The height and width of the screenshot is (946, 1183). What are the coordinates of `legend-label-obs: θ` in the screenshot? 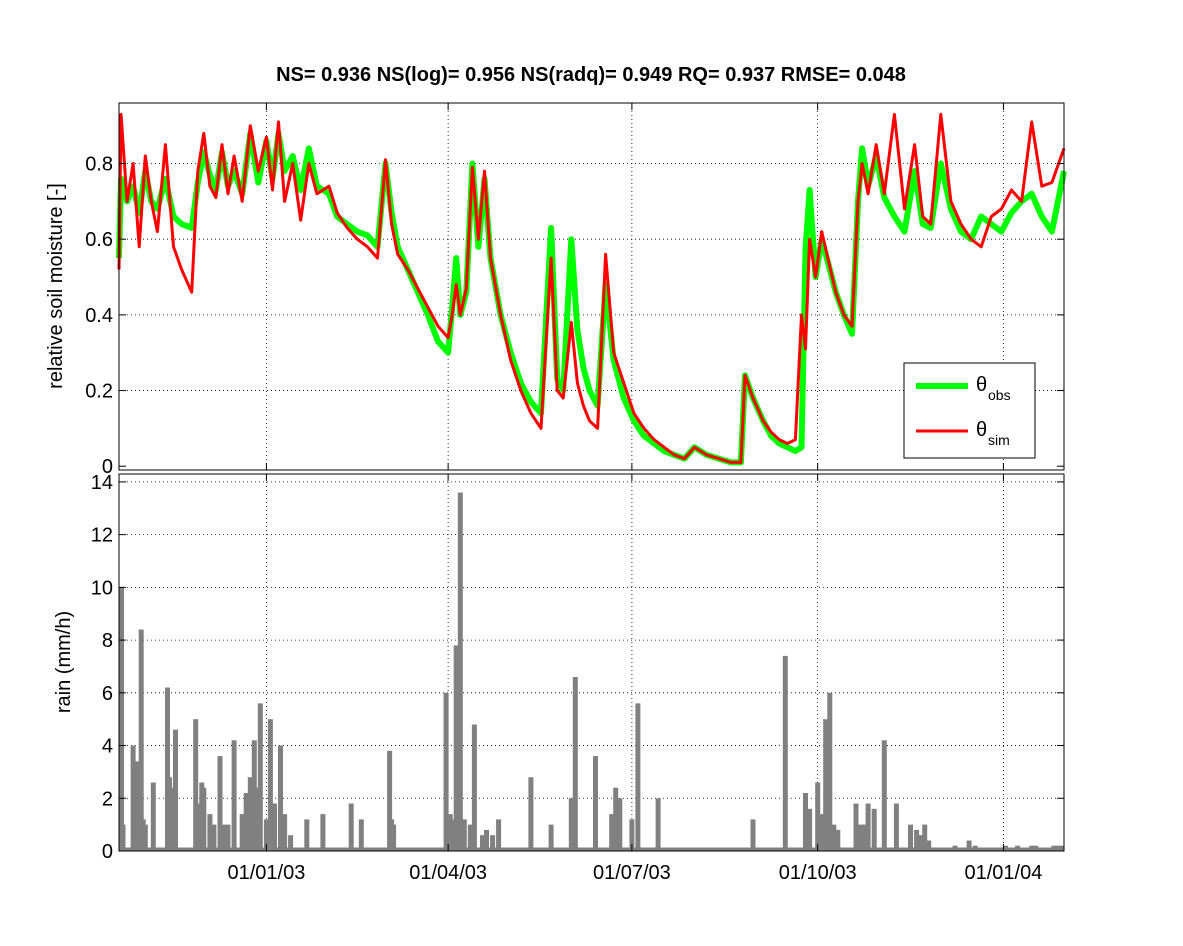 It's located at (981, 385).